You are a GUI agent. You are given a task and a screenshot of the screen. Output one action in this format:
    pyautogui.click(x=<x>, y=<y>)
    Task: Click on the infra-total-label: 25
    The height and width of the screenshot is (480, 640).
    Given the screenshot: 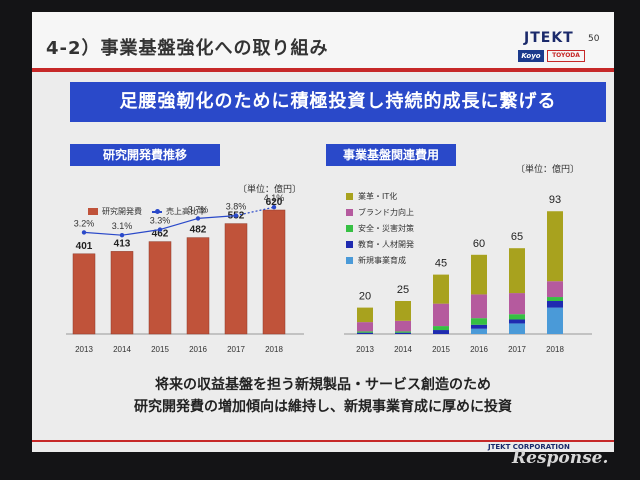 What is the action you would take?
    pyautogui.click(x=403, y=290)
    